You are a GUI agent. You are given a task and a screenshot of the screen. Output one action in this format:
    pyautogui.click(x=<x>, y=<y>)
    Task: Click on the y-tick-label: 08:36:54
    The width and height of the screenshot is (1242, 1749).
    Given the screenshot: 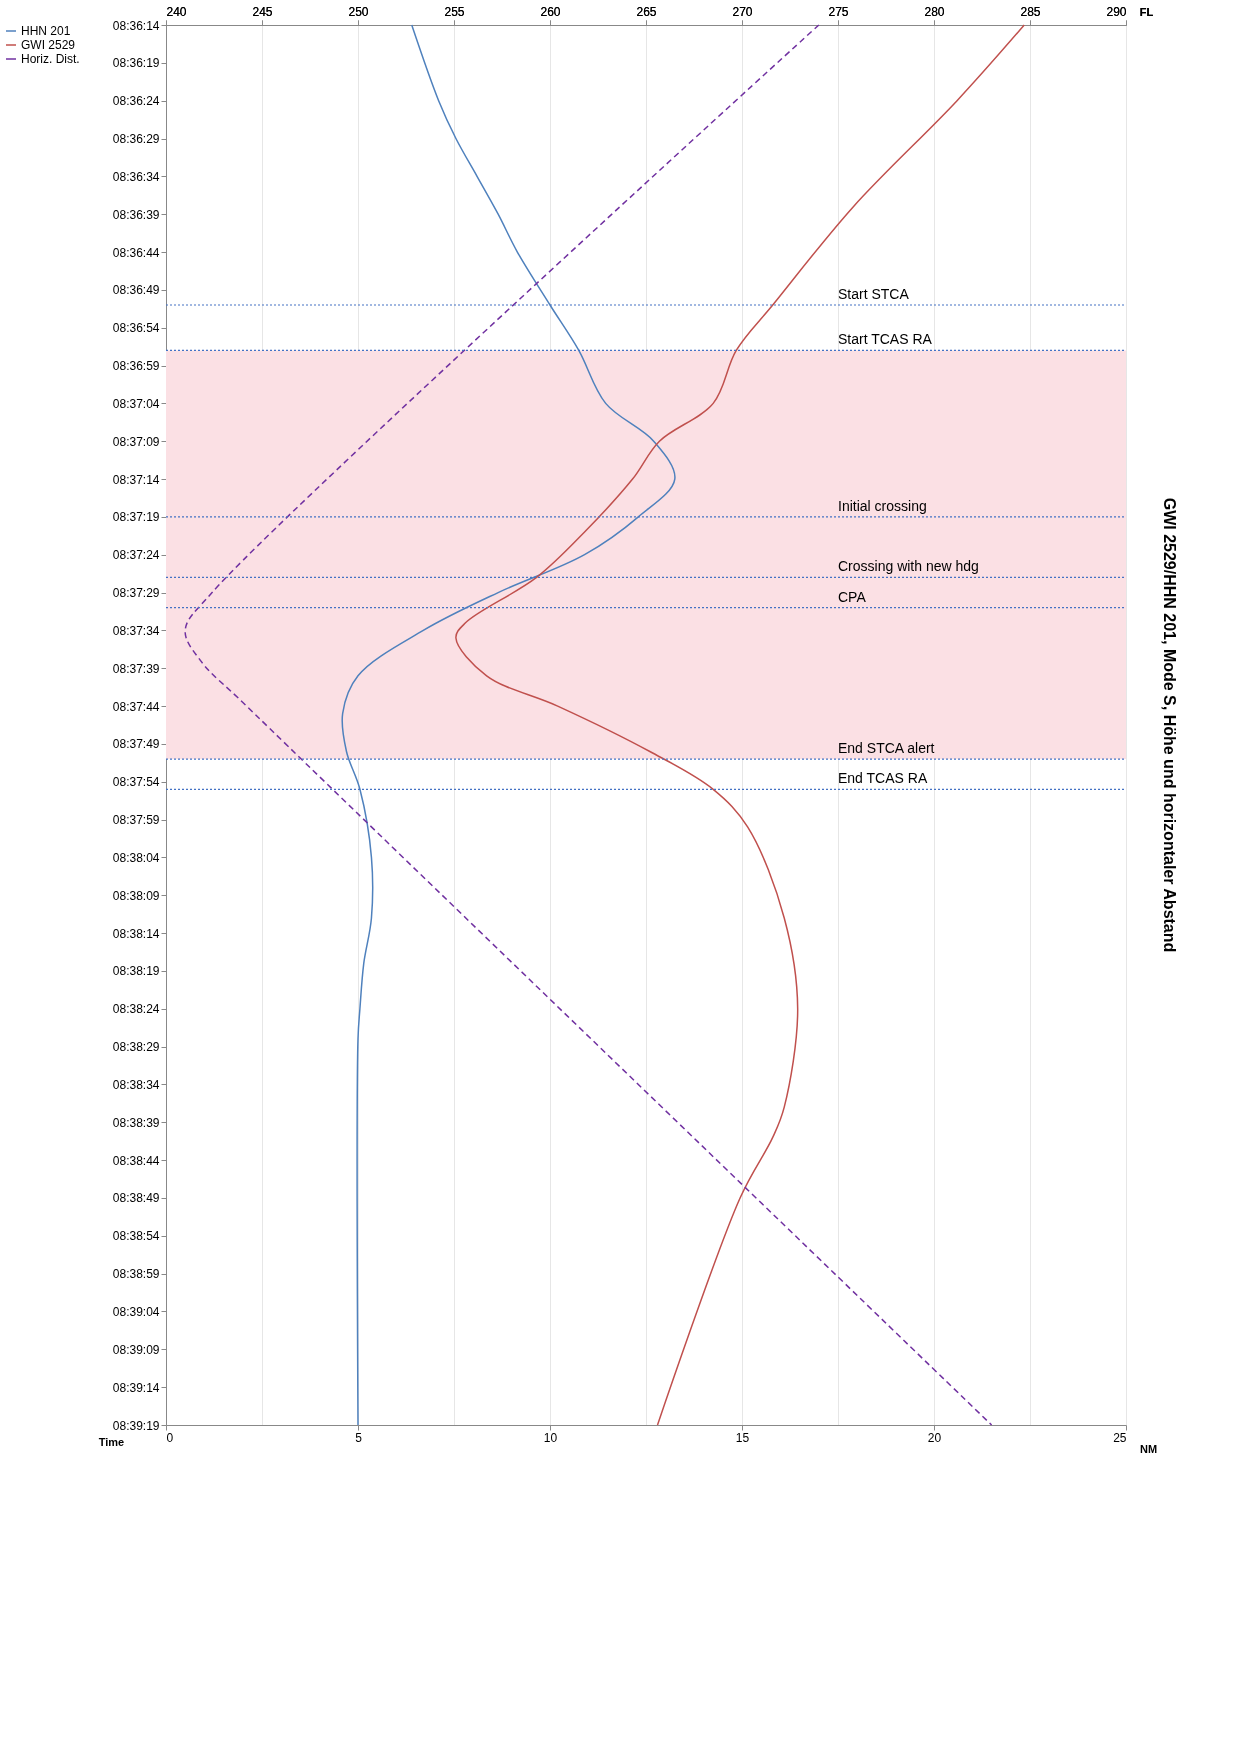 What is the action you would take?
    pyautogui.click(x=136, y=328)
    